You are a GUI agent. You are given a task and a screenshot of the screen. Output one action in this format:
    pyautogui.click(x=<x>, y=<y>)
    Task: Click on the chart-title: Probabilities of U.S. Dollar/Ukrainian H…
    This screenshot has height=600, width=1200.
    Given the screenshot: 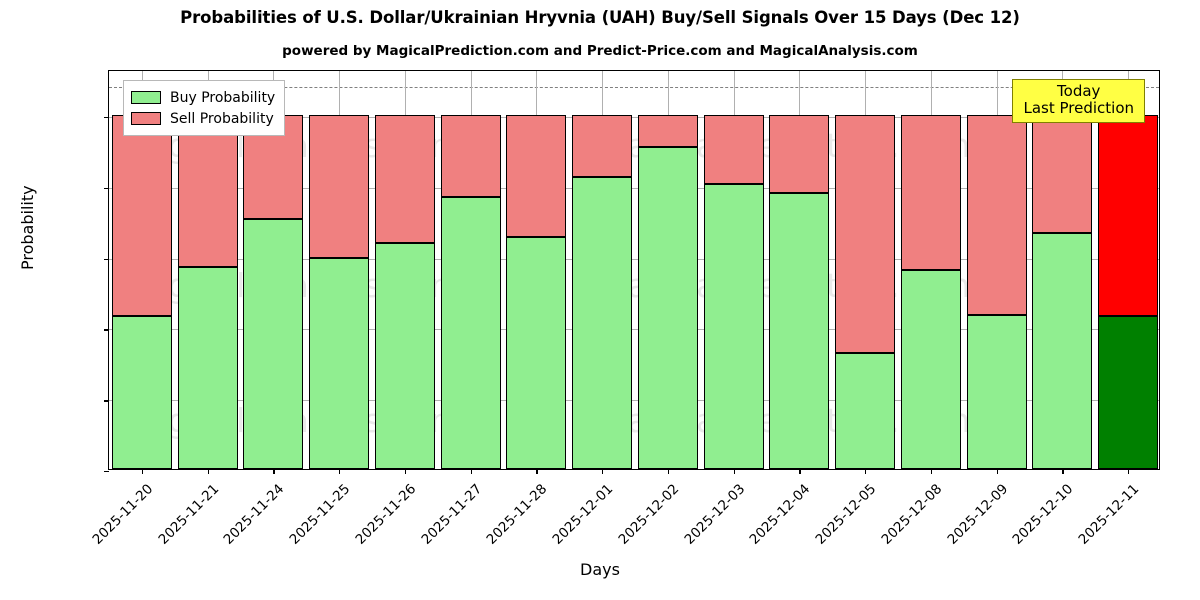 What is the action you would take?
    pyautogui.click(x=600, y=17)
    